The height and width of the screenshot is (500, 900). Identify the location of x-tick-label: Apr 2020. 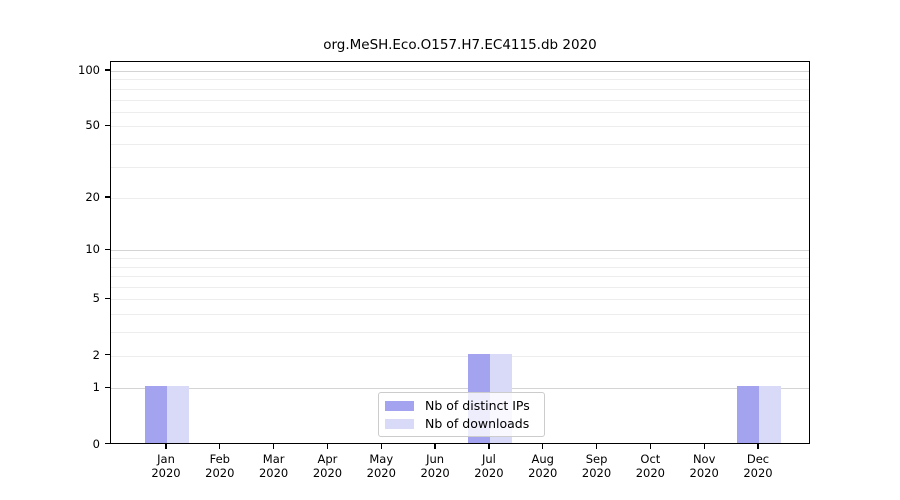
(327, 465).